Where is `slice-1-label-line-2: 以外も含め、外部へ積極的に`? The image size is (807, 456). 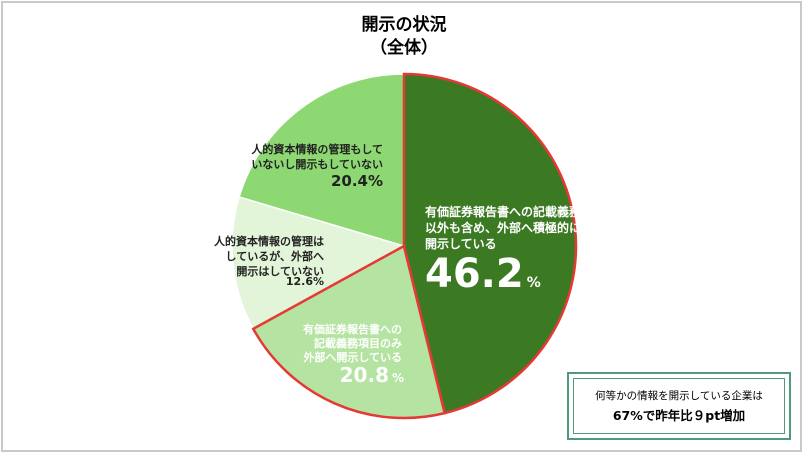
slice-1-label-line-2: 以外も含め、外部へ積極的に is located at coordinates (503, 227).